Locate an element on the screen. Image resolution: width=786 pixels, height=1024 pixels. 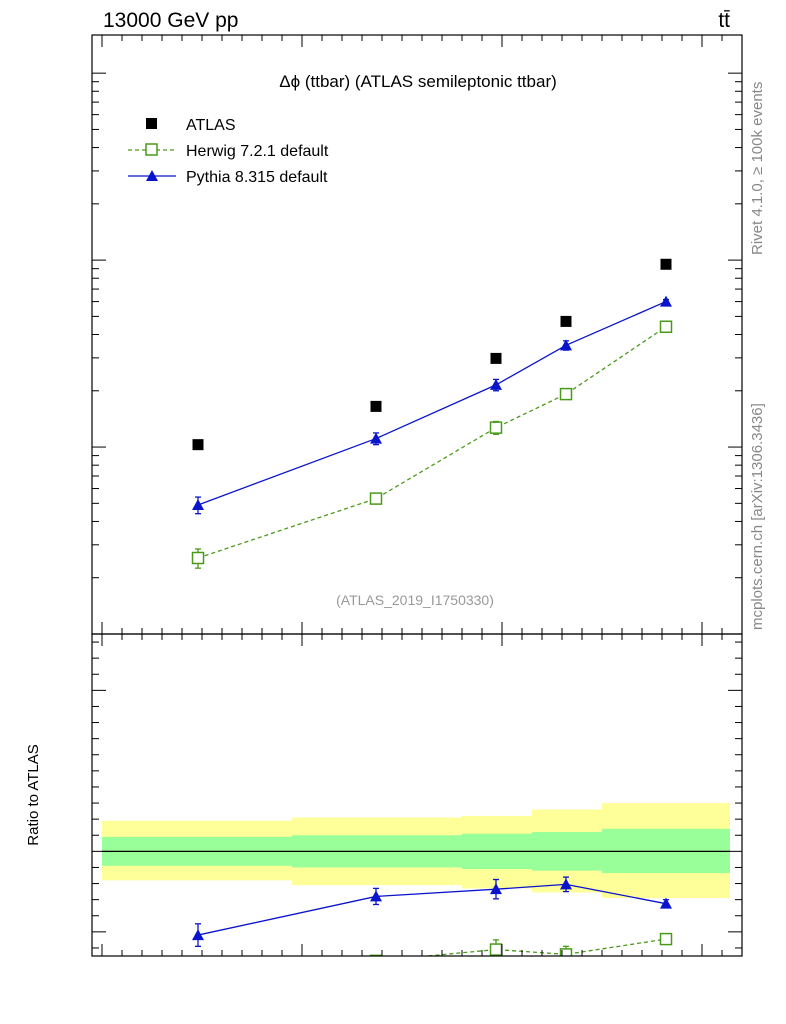
analysis-label: (ATLAS_2019_I1750330) is located at coordinates (415, 600).